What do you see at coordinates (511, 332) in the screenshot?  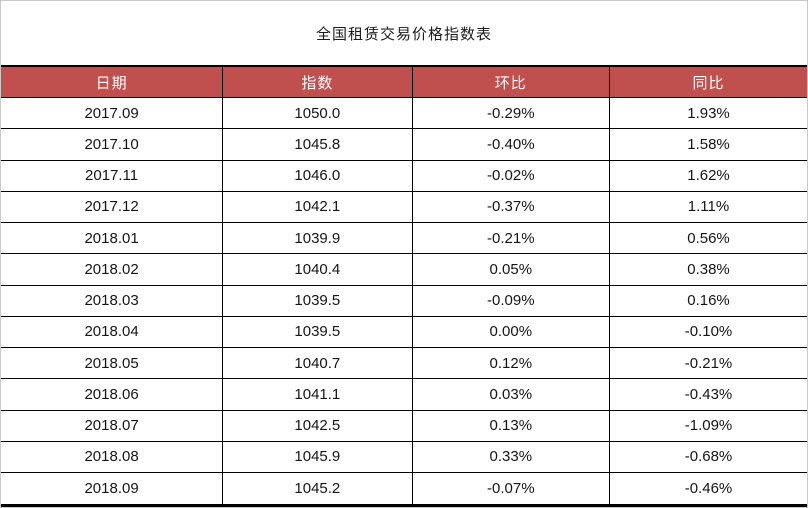 I see `table-cell-mom: 0.00%` at bounding box center [511, 332].